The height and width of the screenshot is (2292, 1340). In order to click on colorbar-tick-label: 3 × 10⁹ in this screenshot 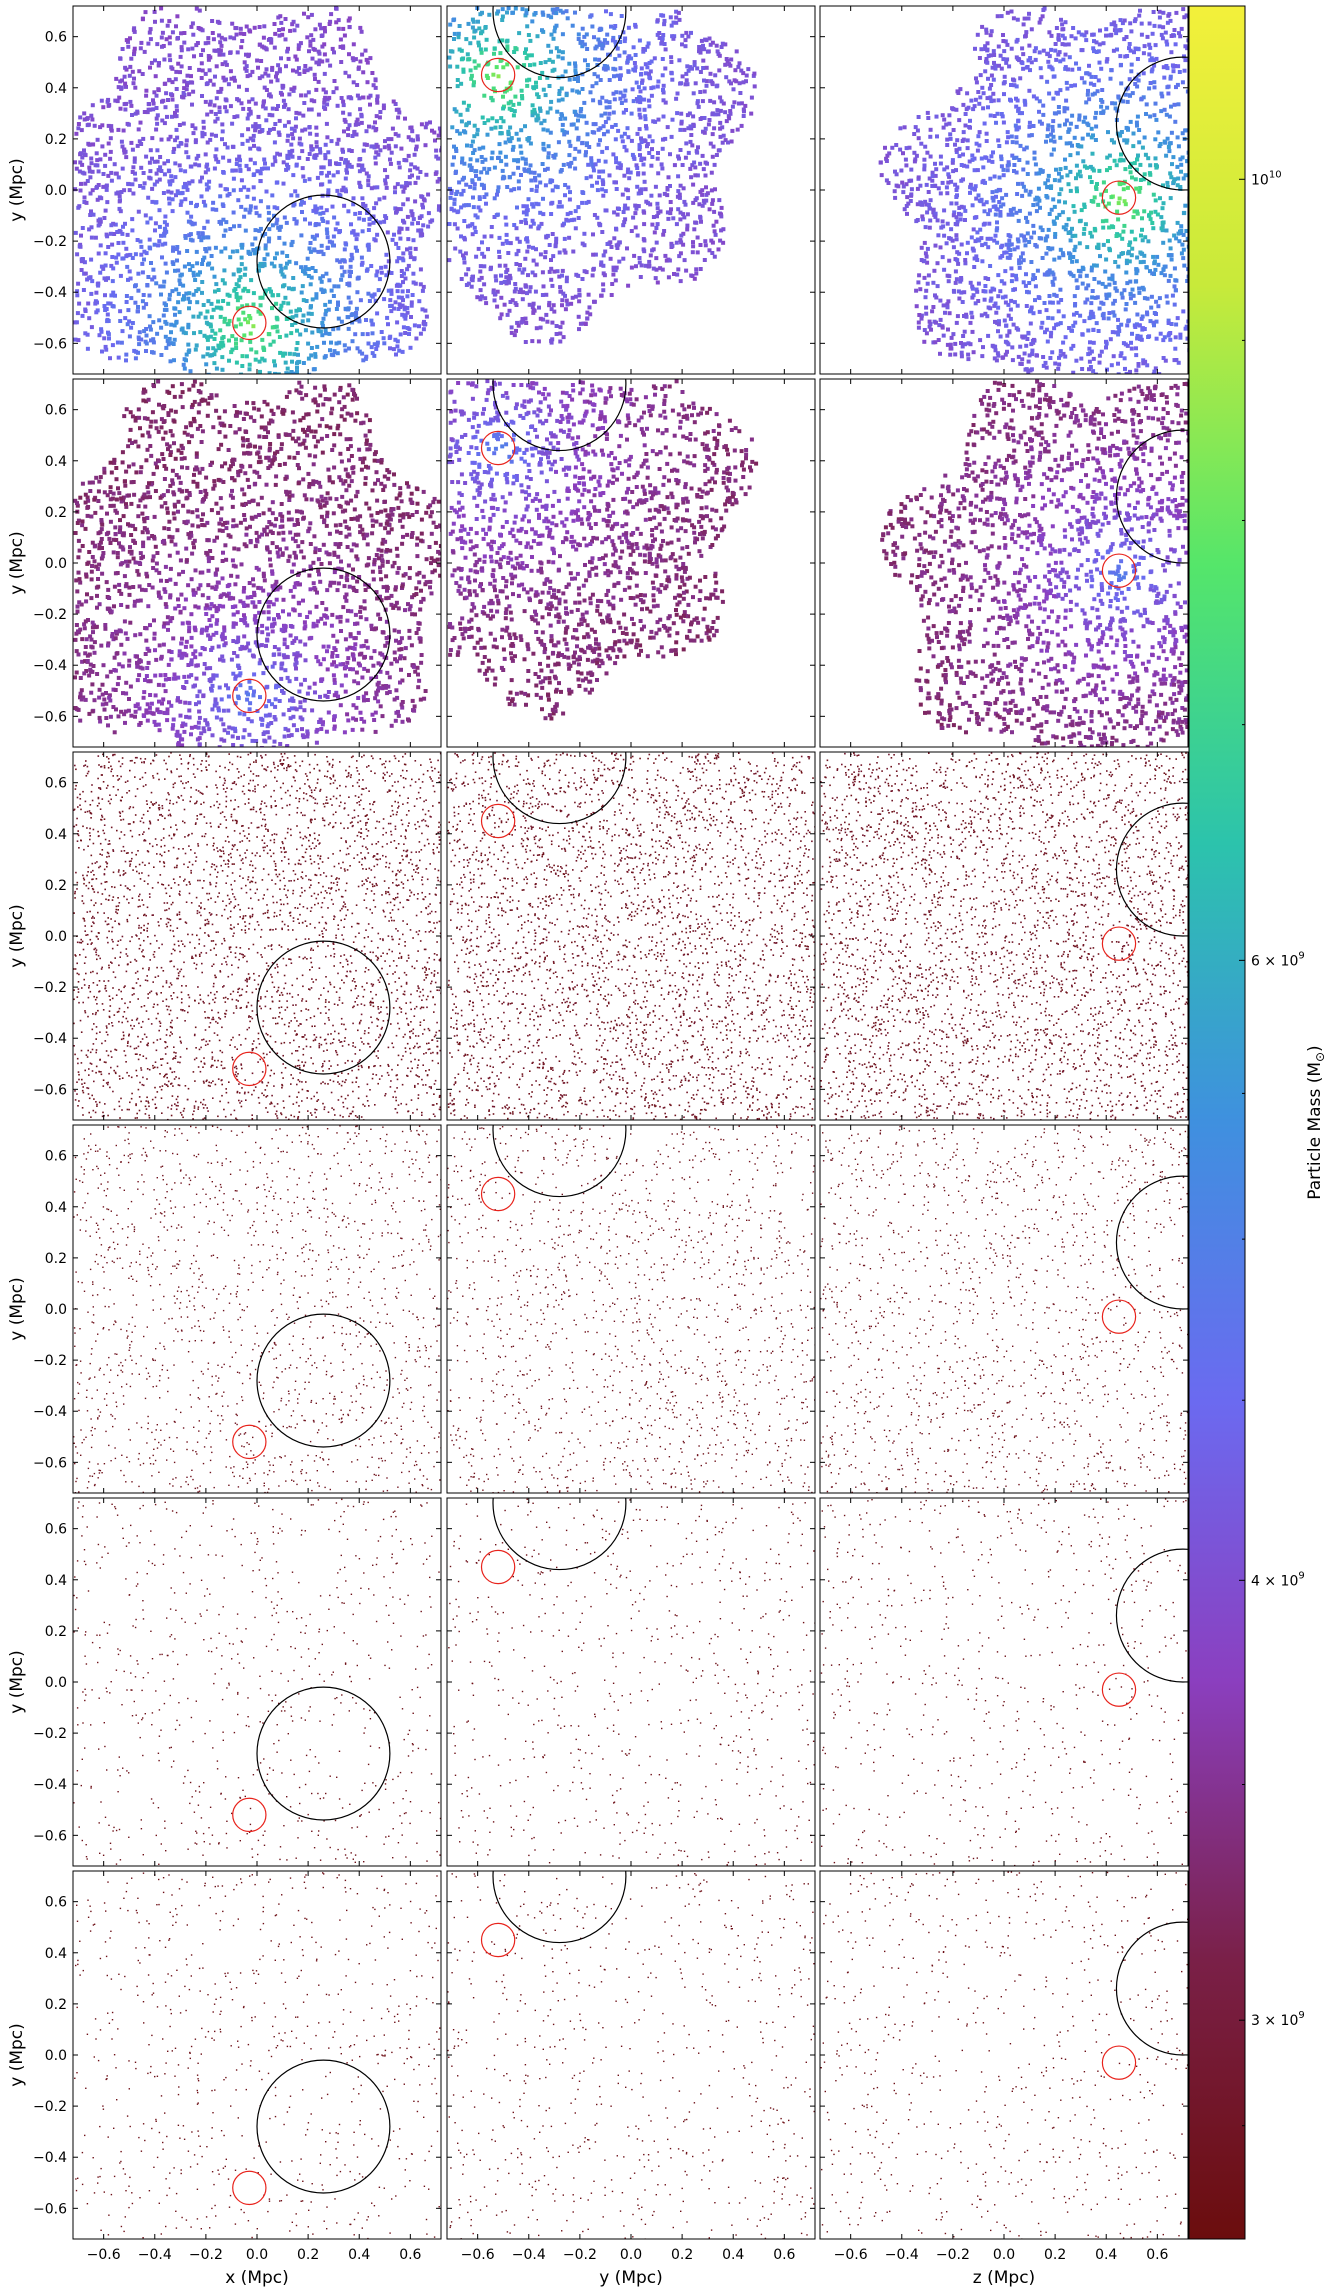, I will do `click(1278, 2019)`.